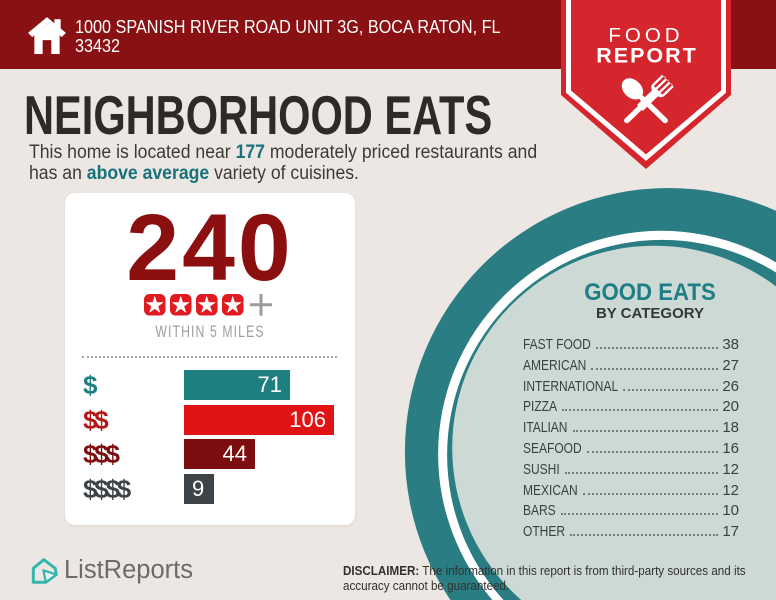 The width and height of the screenshot is (776, 600). What do you see at coordinates (647, 56) in the screenshot?
I see `svg-text: REPORT` at bounding box center [647, 56].